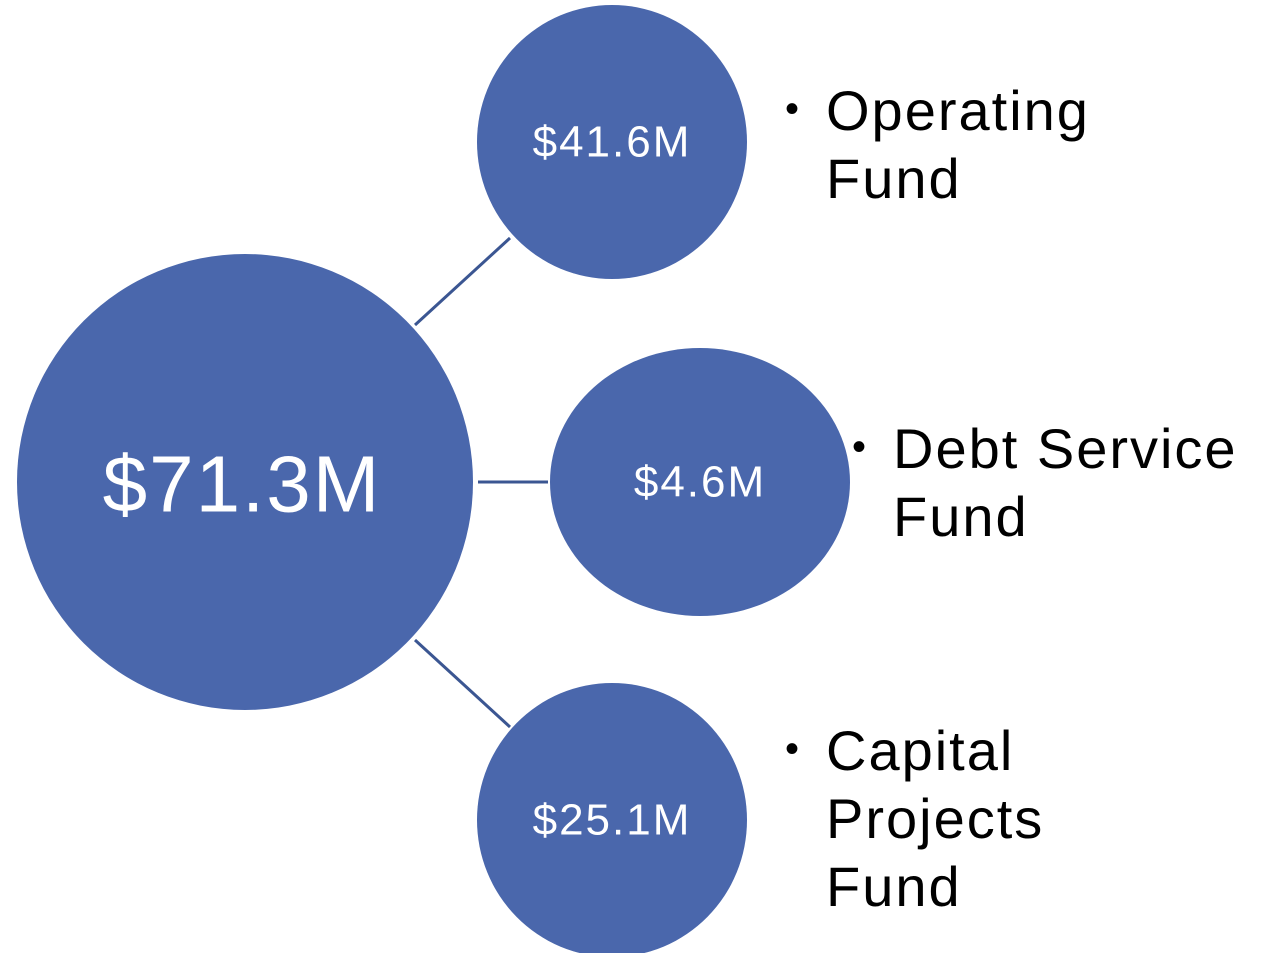  Describe the element at coordinates (920, 750) in the screenshot. I see `node-description: Capital` at that location.